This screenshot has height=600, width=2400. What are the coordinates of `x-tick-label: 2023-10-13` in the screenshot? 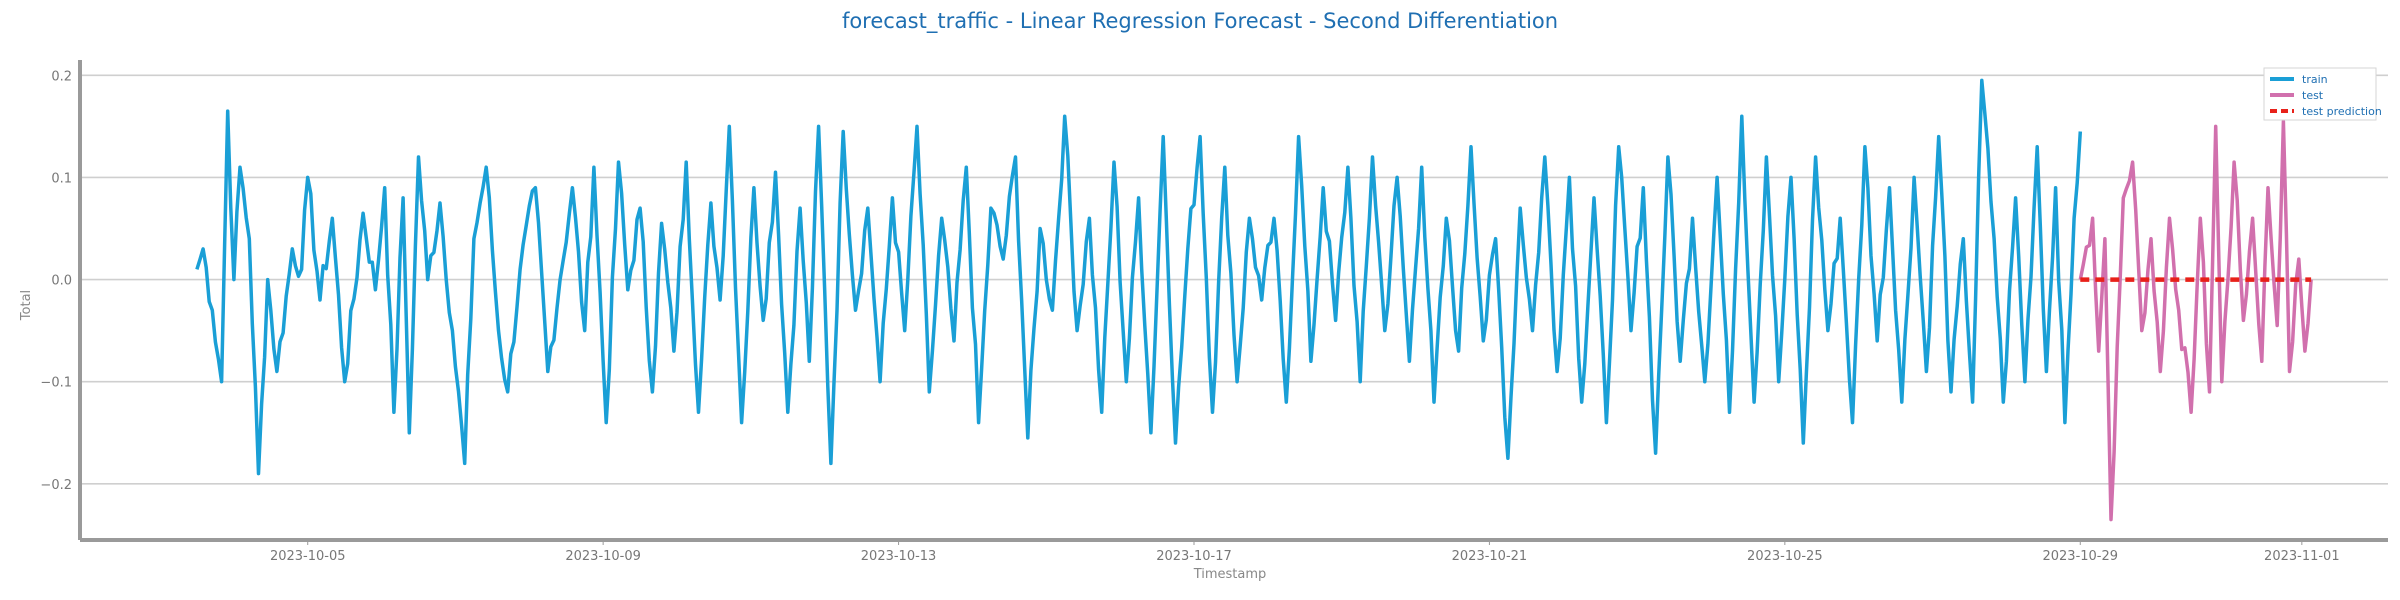 It's located at (899, 556).